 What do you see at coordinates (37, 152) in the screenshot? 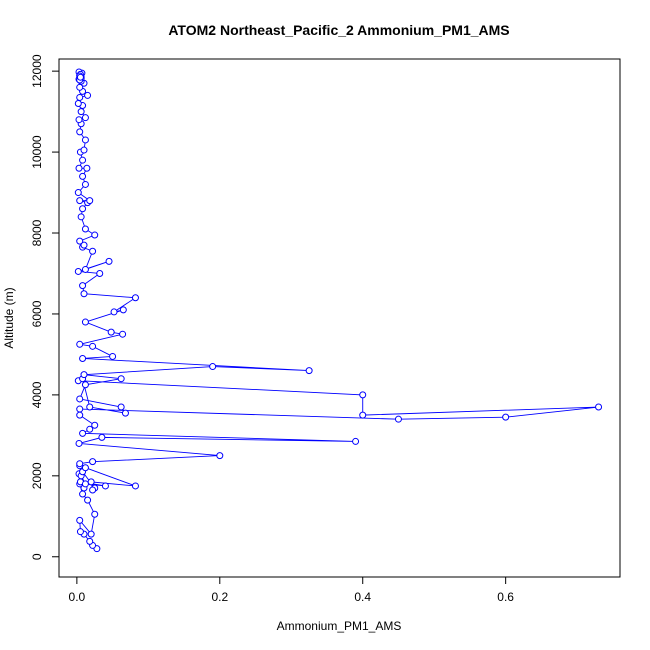
I see `y-tick-label: 10000` at bounding box center [37, 152].